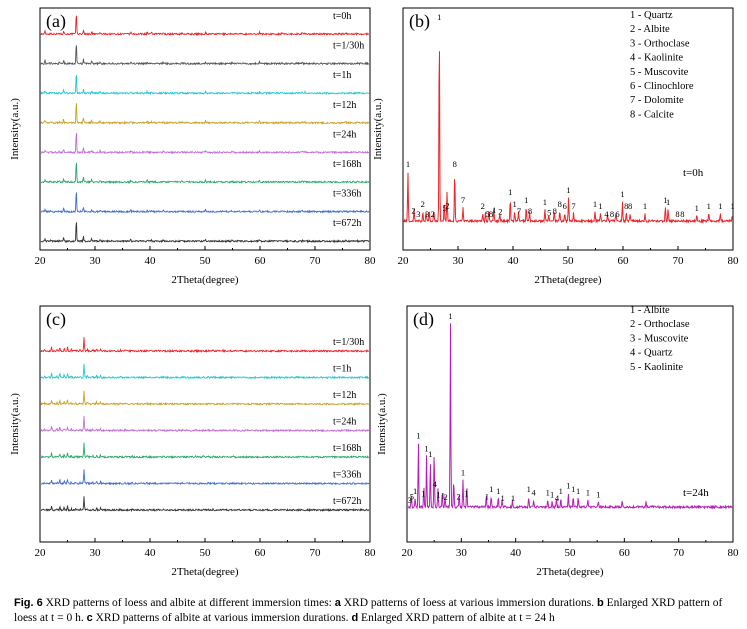 This screenshot has width=747, height=629. What do you see at coordinates (625, 553) in the screenshot?
I see `x-tick-label: 60` at bounding box center [625, 553].